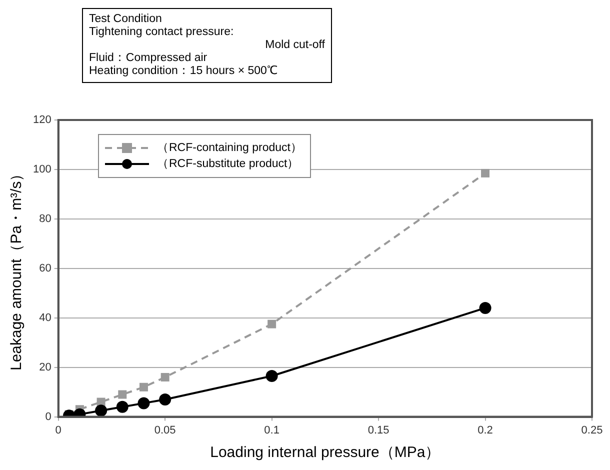 This screenshot has height=470, width=610. Describe the element at coordinates (148, 58) in the screenshot. I see `text: Fluid：Compressed air` at that location.